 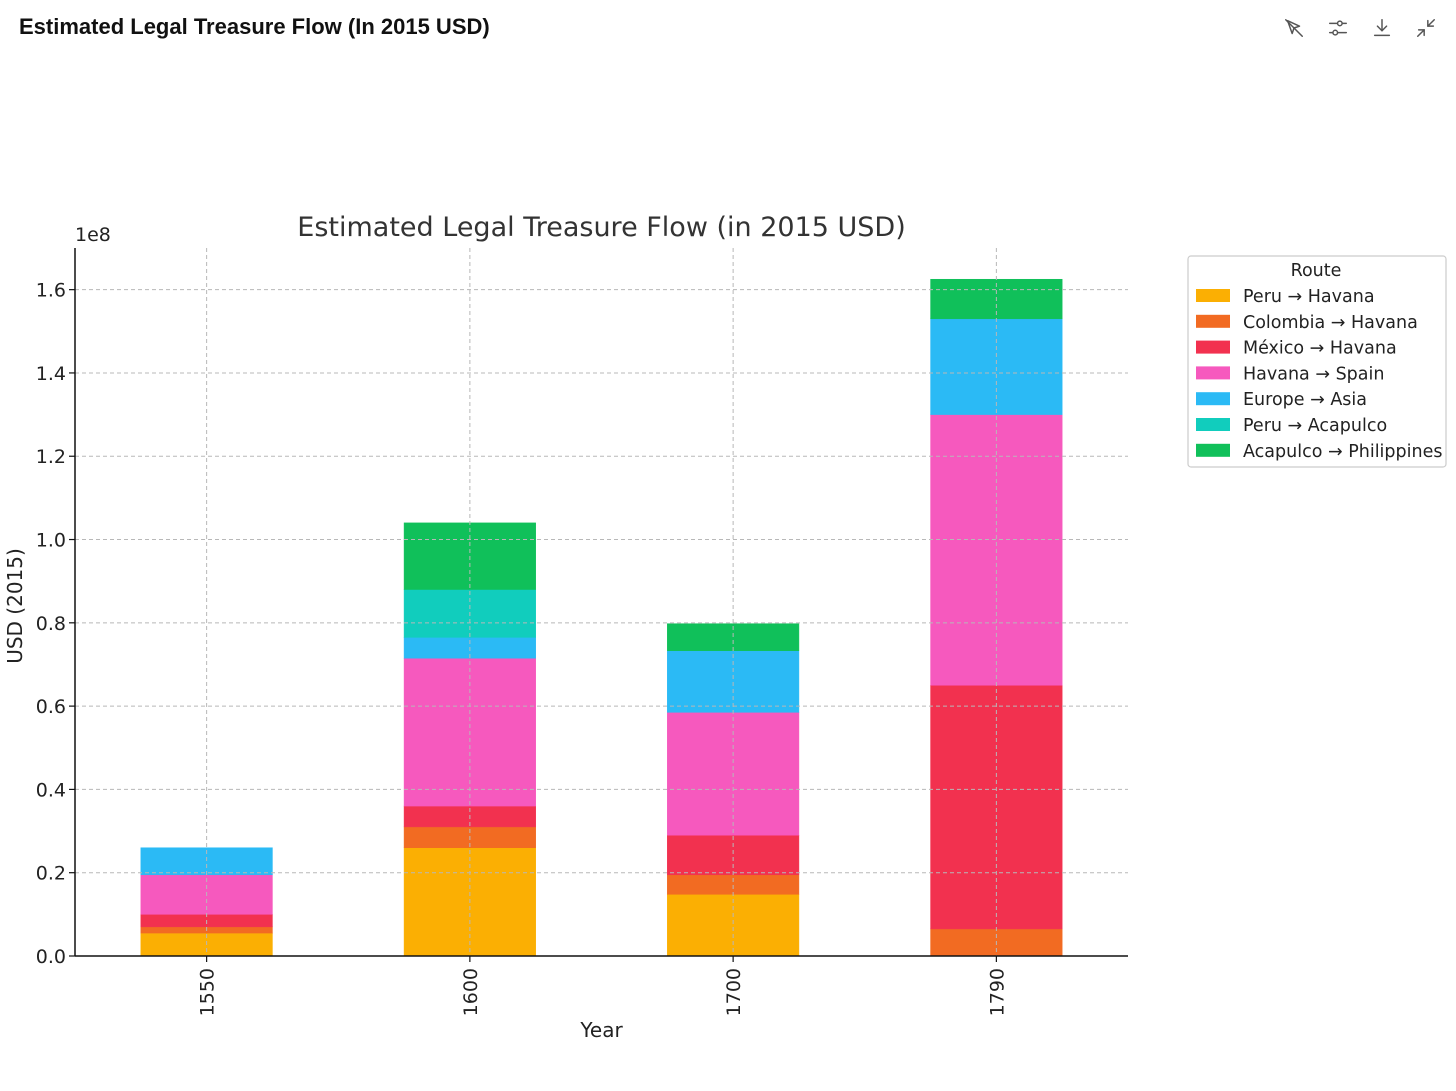 What do you see at coordinates (1309, 297) in the screenshot?
I see `legend-label: Peru → Havana` at bounding box center [1309, 297].